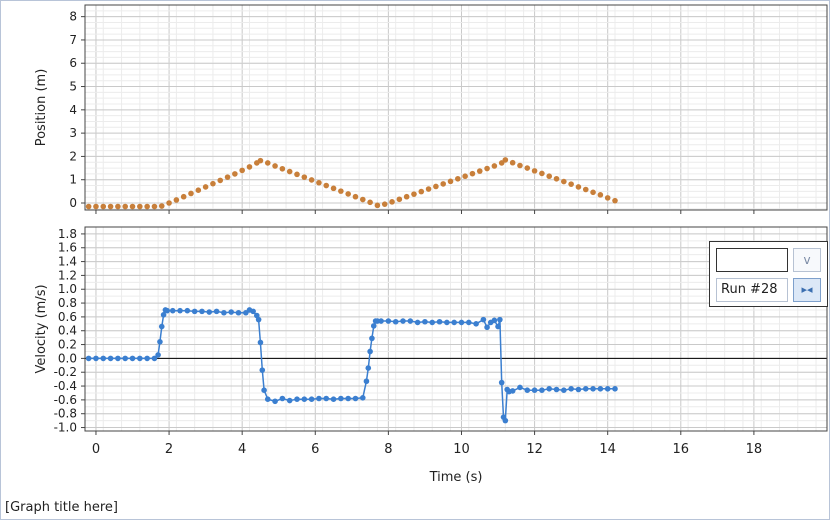 This screenshot has width=830, height=523. I want to click on x-tick-label: 0, so click(96, 449).